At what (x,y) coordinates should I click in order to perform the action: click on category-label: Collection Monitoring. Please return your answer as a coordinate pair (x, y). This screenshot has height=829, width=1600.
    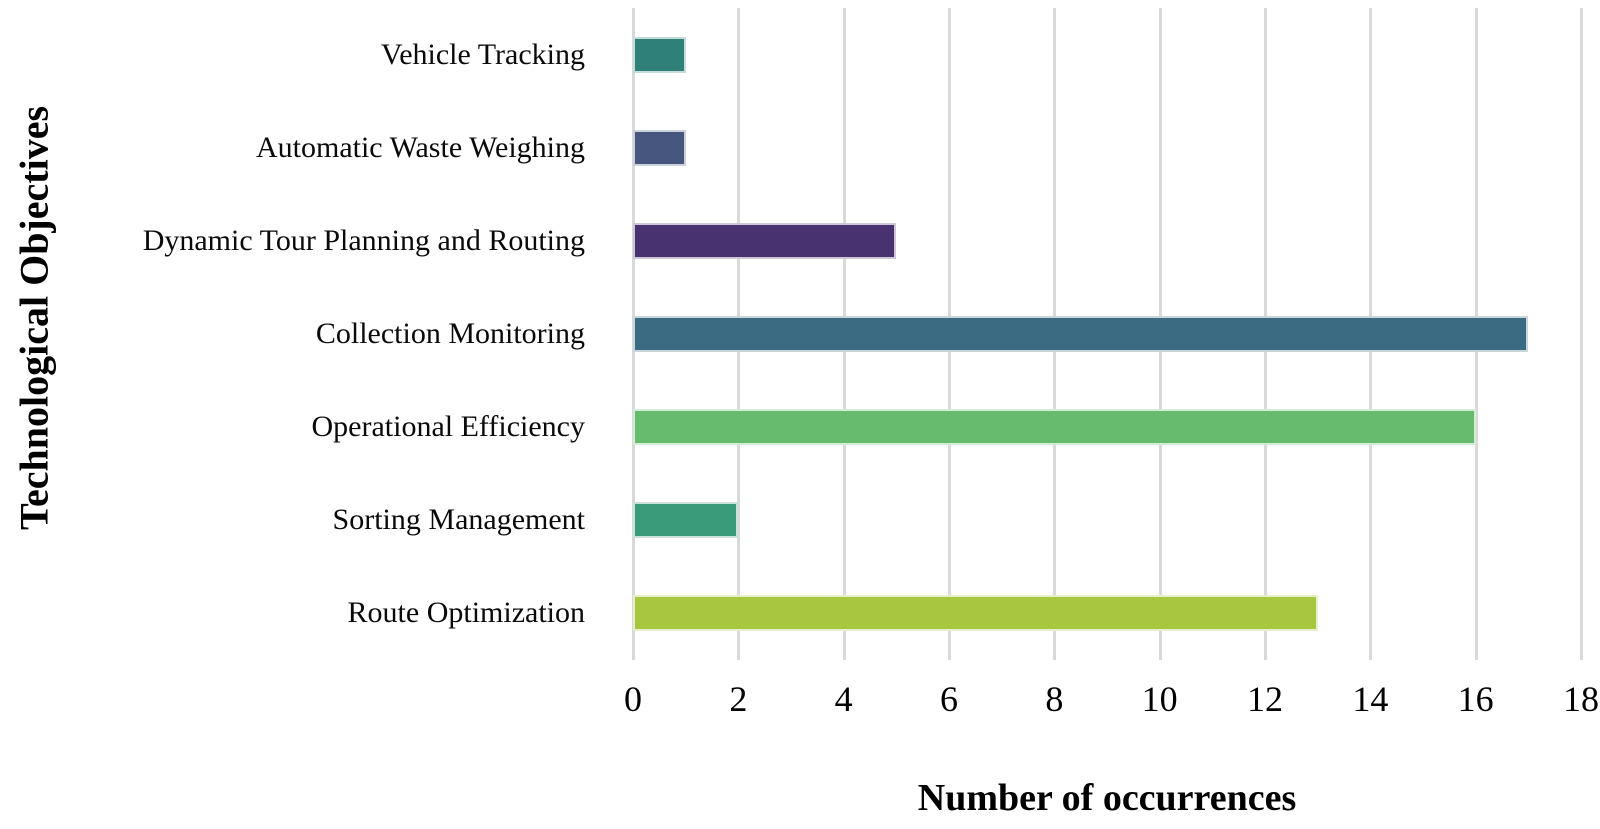
    Looking at the image, I should click on (450, 333).